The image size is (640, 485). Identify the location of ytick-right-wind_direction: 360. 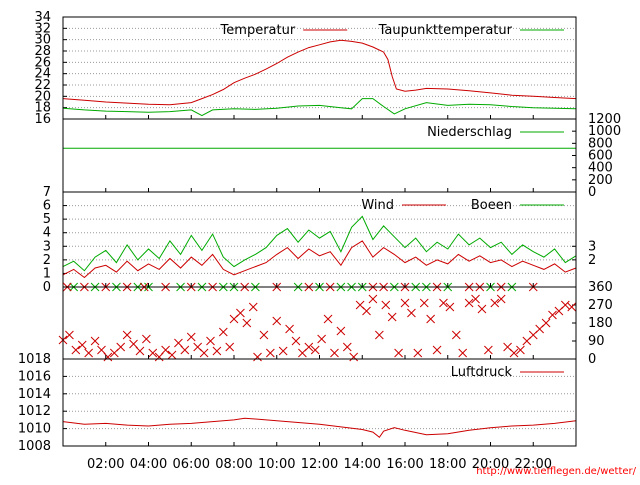
(600, 287).